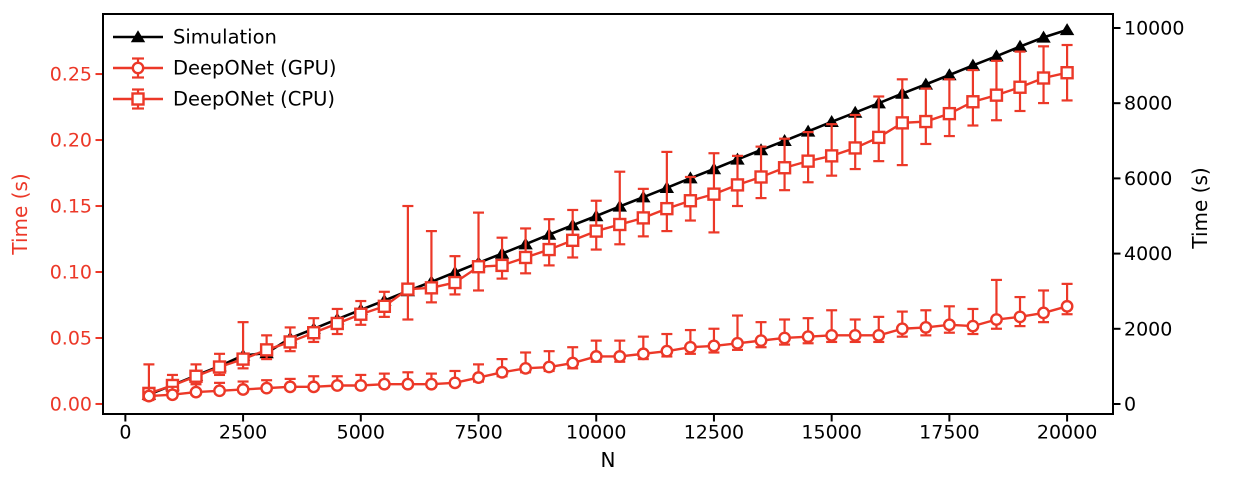  What do you see at coordinates (1148, 329) in the screenshot?
I see `y-tick-label-right: 2000` at bounding box center [1148, 329].